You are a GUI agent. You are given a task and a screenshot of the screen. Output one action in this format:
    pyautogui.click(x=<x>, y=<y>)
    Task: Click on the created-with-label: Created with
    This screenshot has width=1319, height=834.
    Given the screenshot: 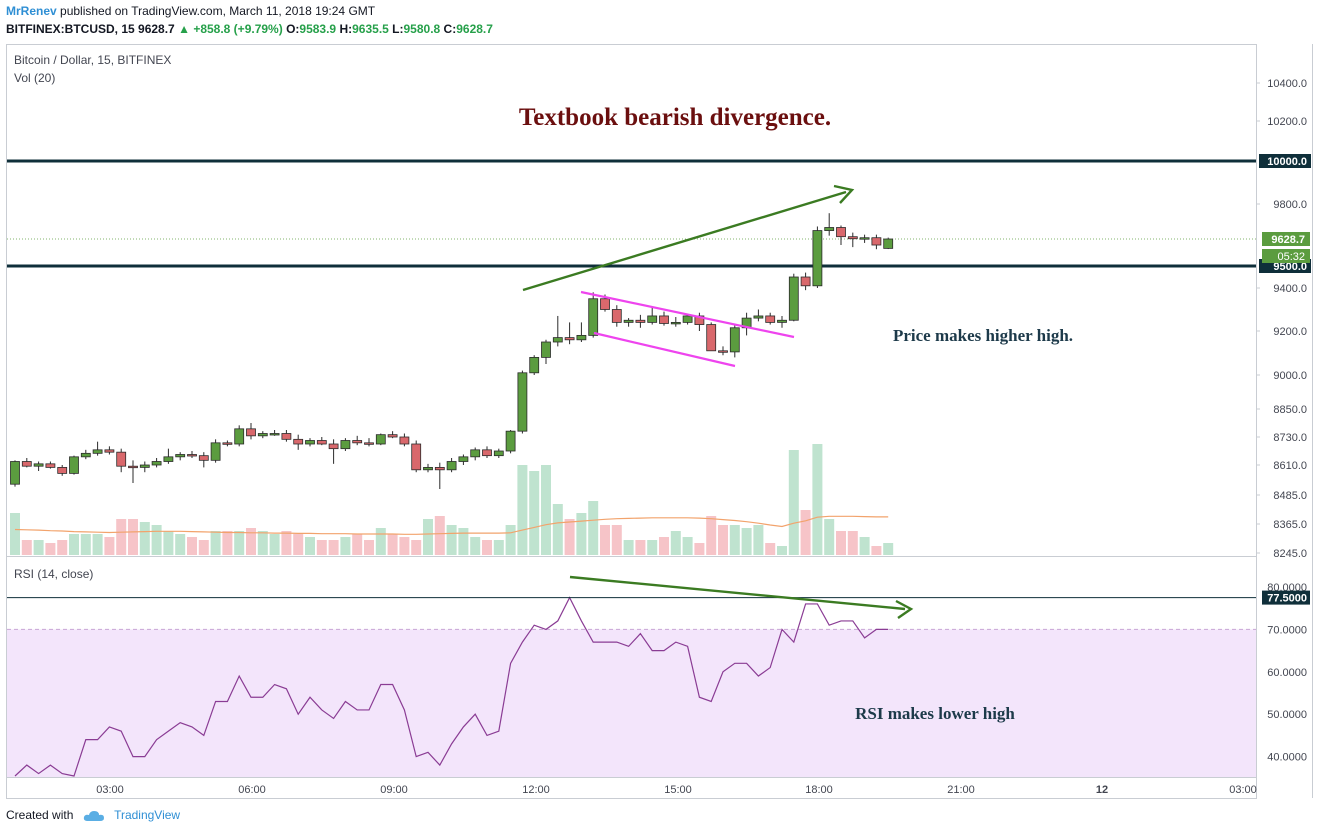 What is the action you would take?
    pyautogui.click(x=40, y=815)
    